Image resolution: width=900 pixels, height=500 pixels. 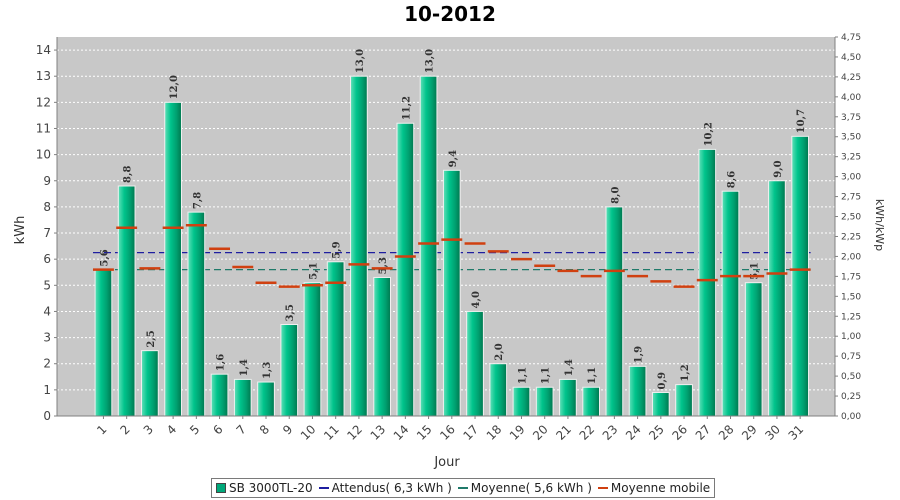 What do you see at coordinates (685, 372) in the screenshot?
I see `bar-value-label: 1,2` at bounding box center [685, 372].